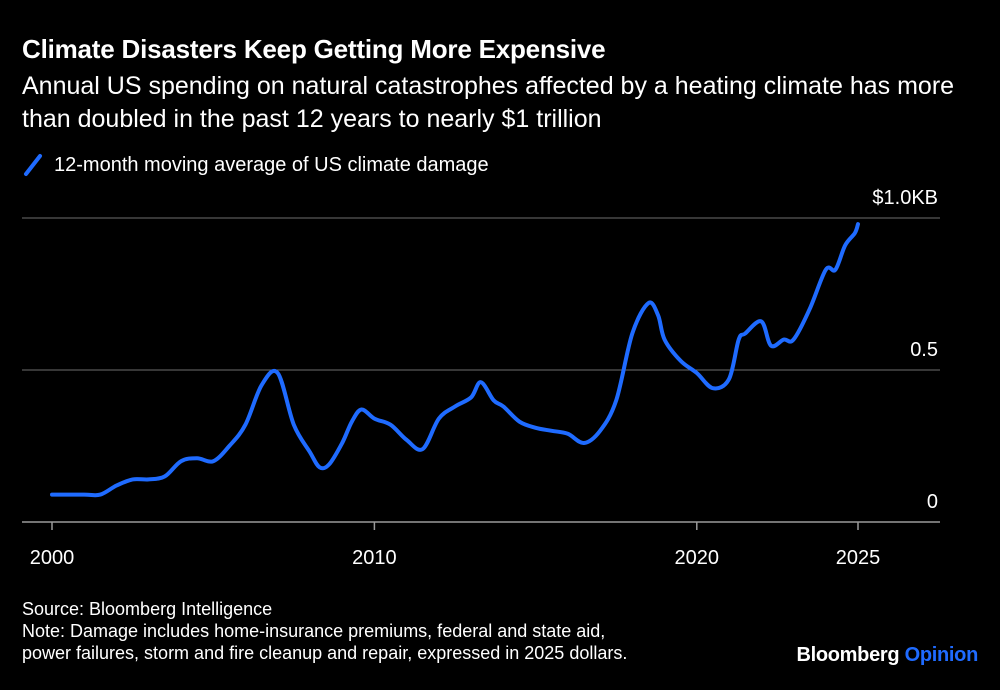  What do you see at coordinates (905, 198) in the screenshot?
I see `y-tick-label-2: $1.0KB` at bounding box center [905, 198].